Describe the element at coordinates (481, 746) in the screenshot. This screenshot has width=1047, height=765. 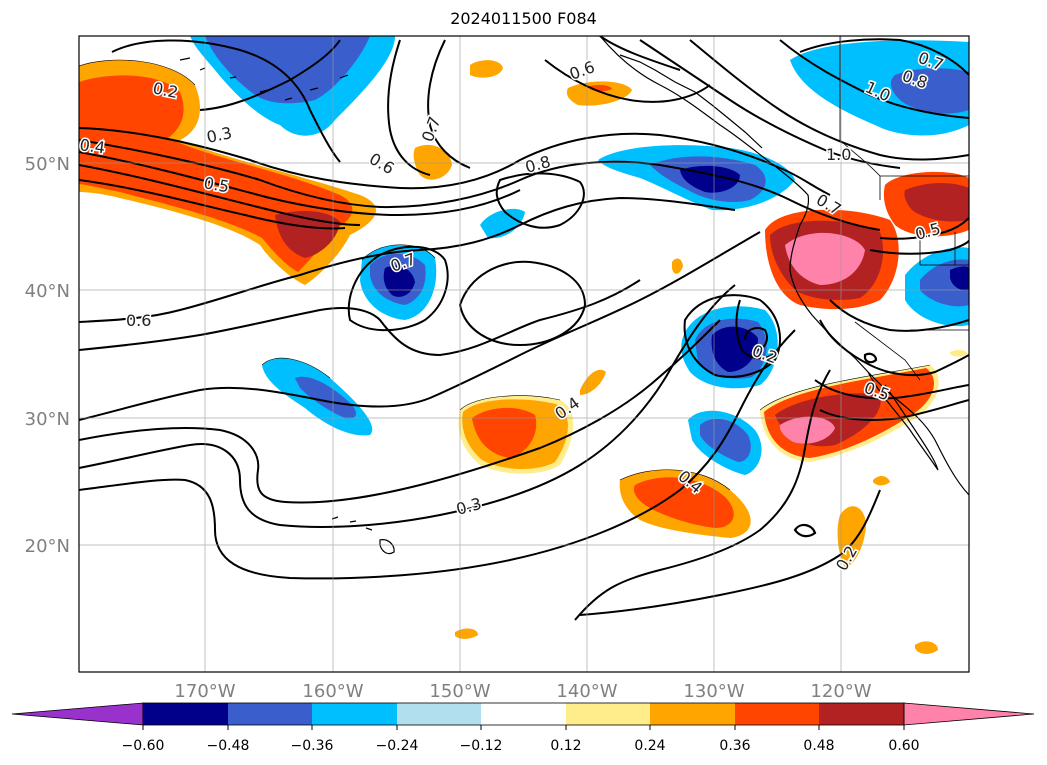
I see `colorbar-tick-label: −0.12` at that location.